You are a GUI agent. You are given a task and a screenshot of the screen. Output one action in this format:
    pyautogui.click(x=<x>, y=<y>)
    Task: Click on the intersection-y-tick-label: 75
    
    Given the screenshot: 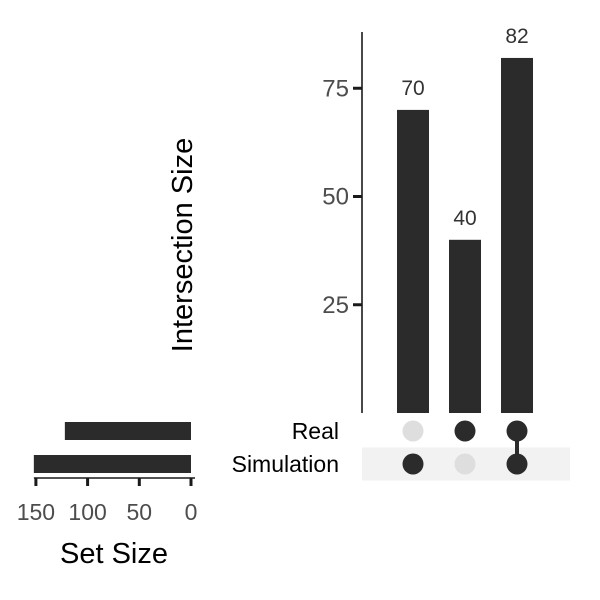 What is the action you would take?
    pyautogui.click(x=335, y=88)
    